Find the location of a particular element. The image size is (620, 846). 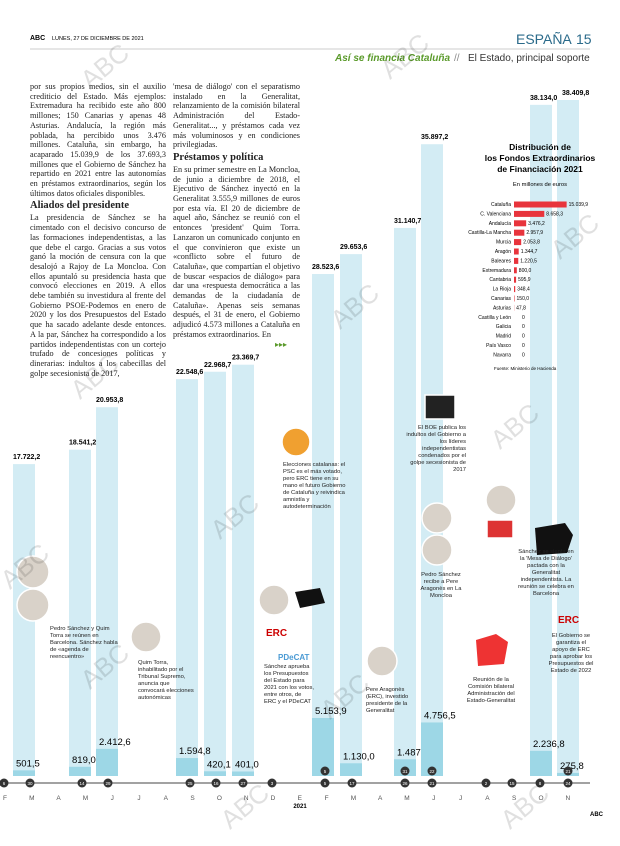

category-label: Madrid is located at coordinates (504, 337).